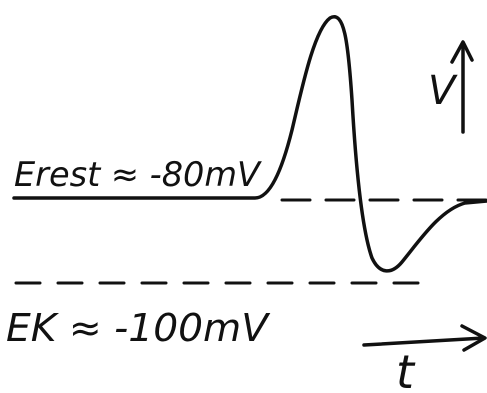 The width and height of the screenshot is (487, 393). I want to click on t-axis-arrow-icon, so click(424, 338).